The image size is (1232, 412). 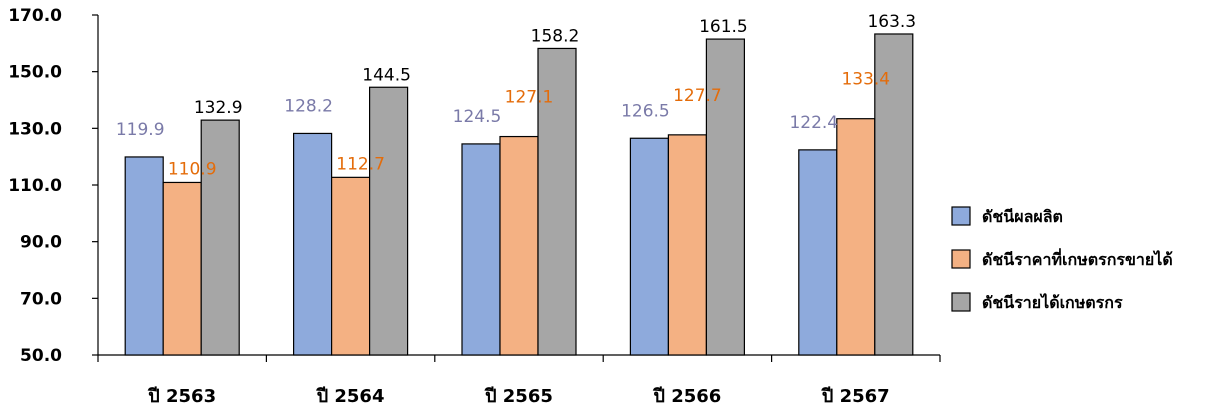 What do you see at coordinates (360, 164) in the screenshot?
I see `data-label-2-2: 112.7` at bounding box center [360, 164].